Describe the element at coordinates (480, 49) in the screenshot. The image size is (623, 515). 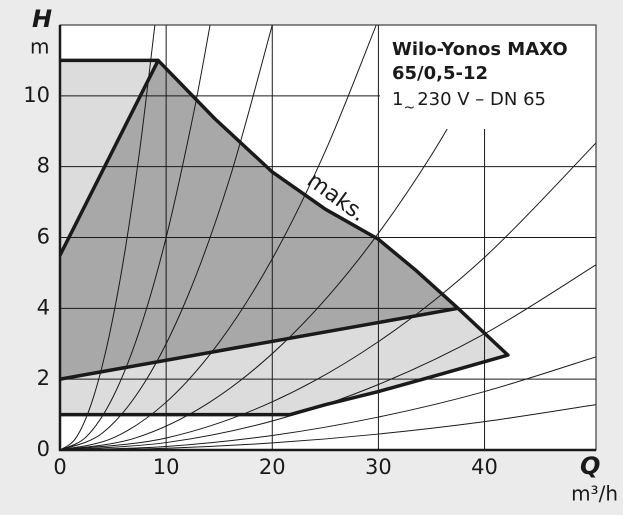
I see `title-line: Wilo-Yonos MAXO` at that location.